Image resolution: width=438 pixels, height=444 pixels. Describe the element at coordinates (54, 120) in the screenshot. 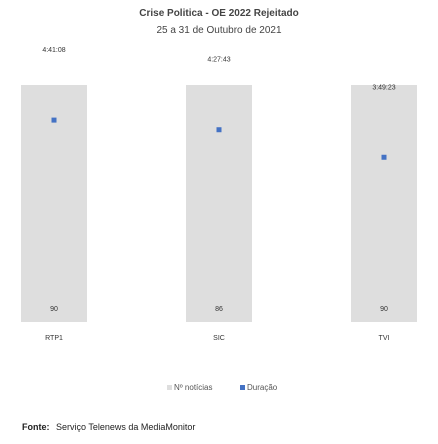

I see `duration-point-rtp1` at that location.